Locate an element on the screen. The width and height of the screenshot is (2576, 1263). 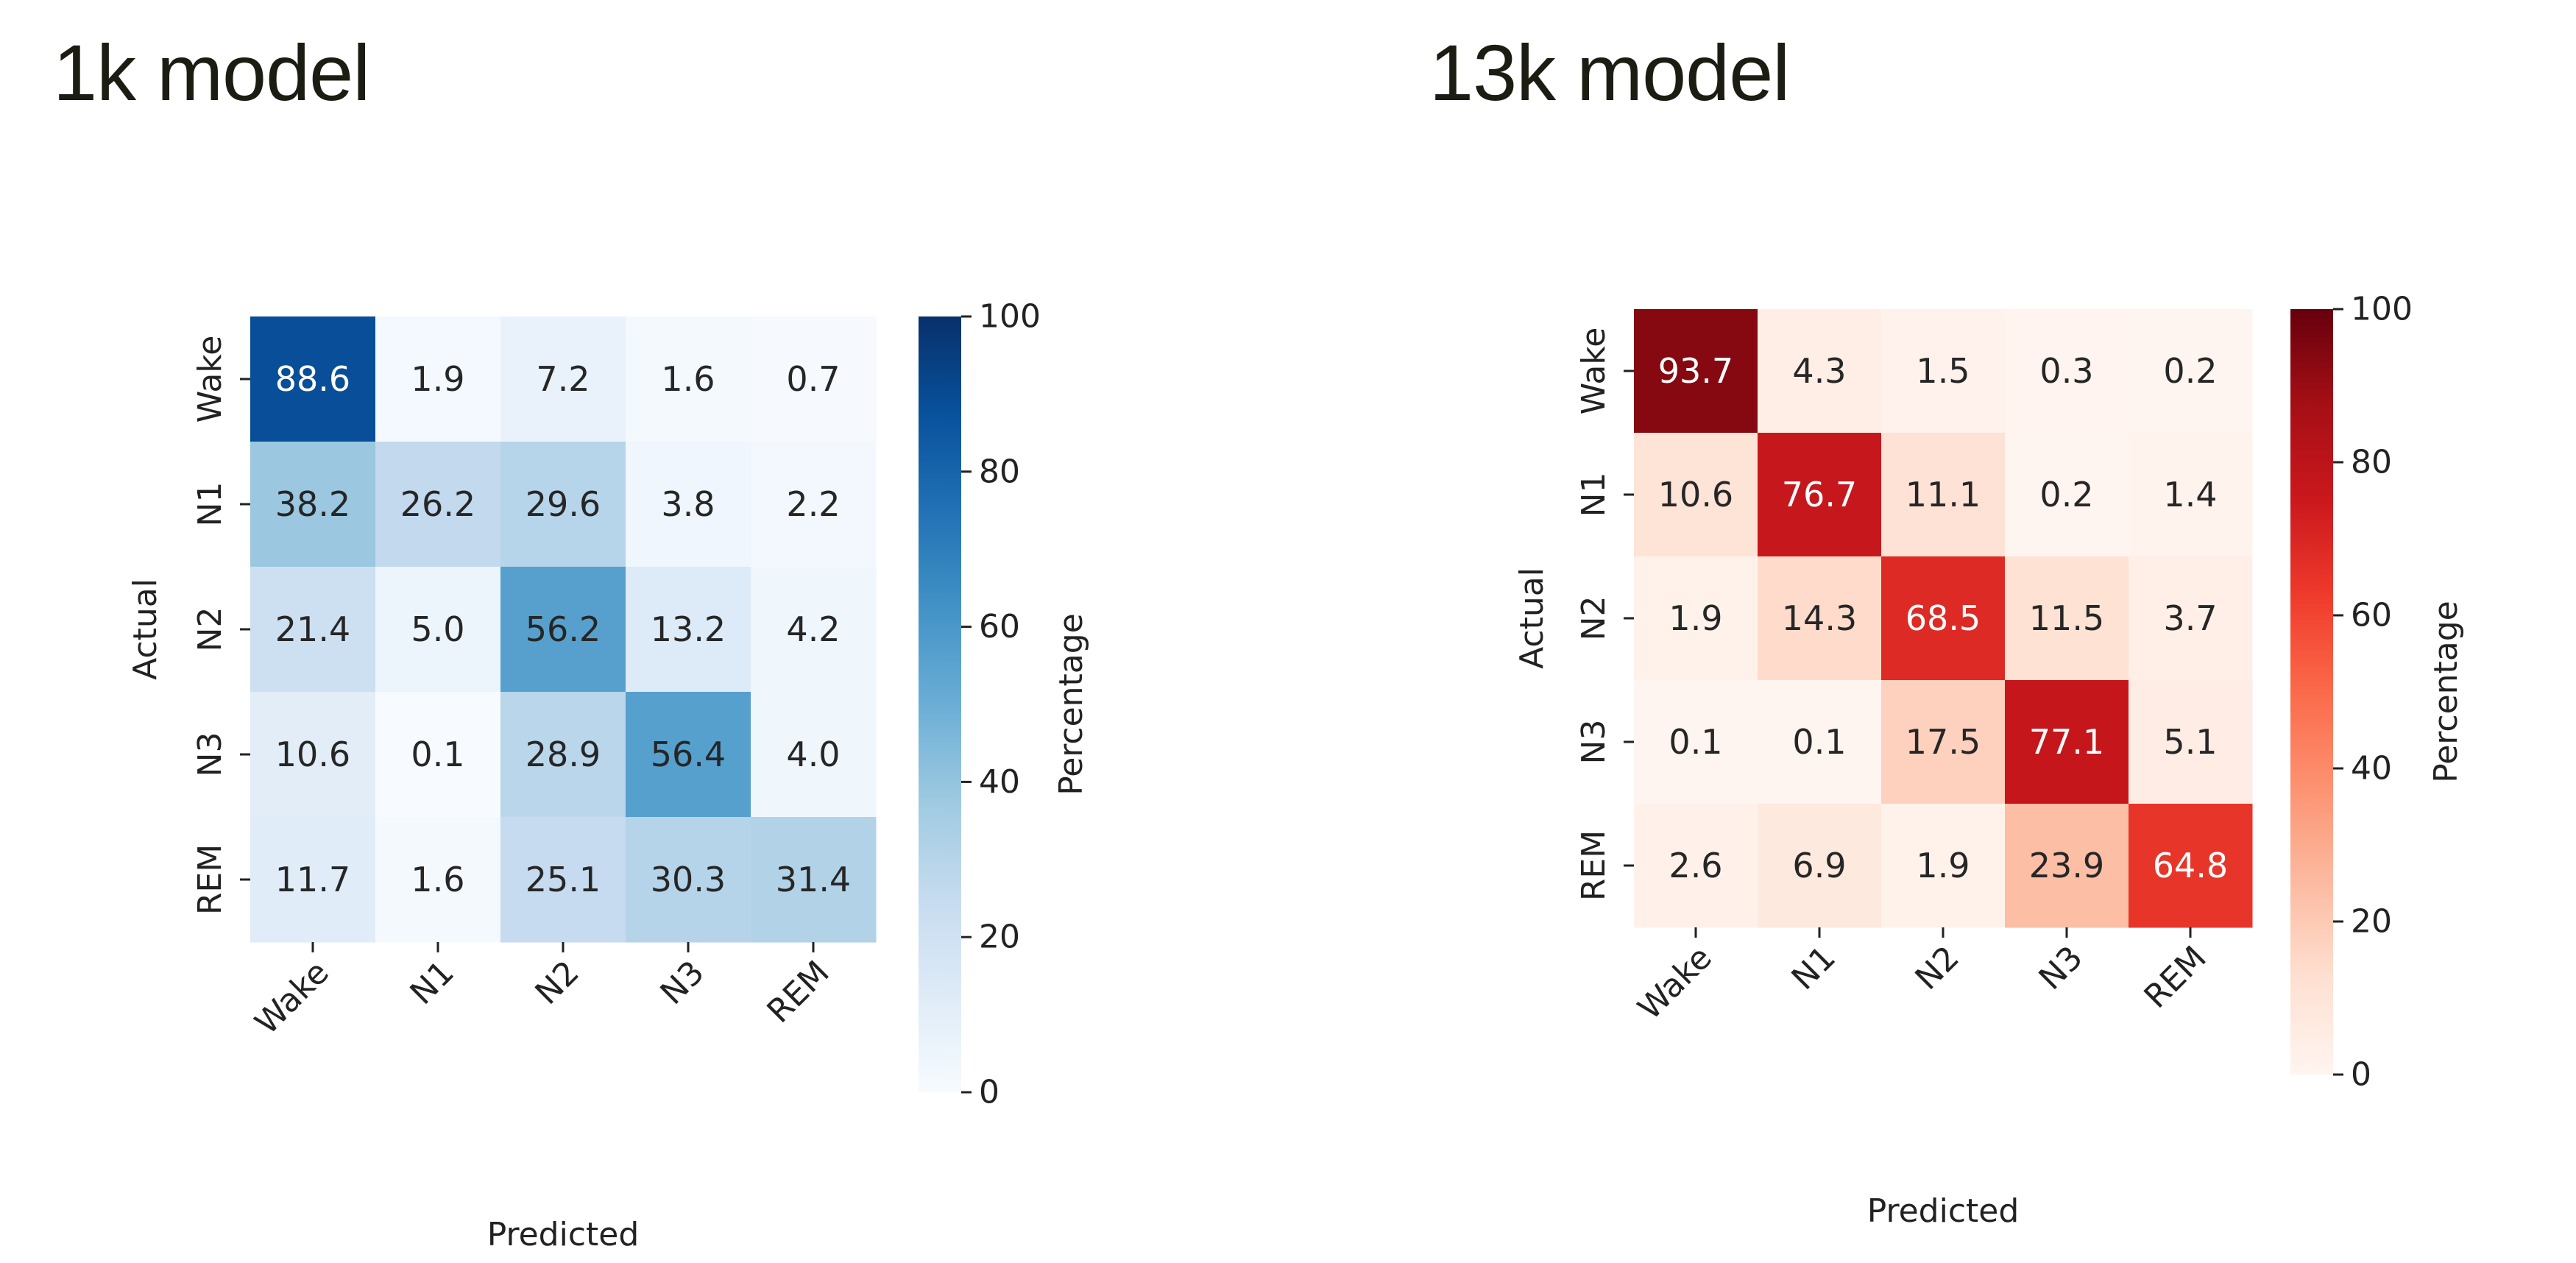
colorbar-tick-label: 80 is located at coordinates (1000, 471).